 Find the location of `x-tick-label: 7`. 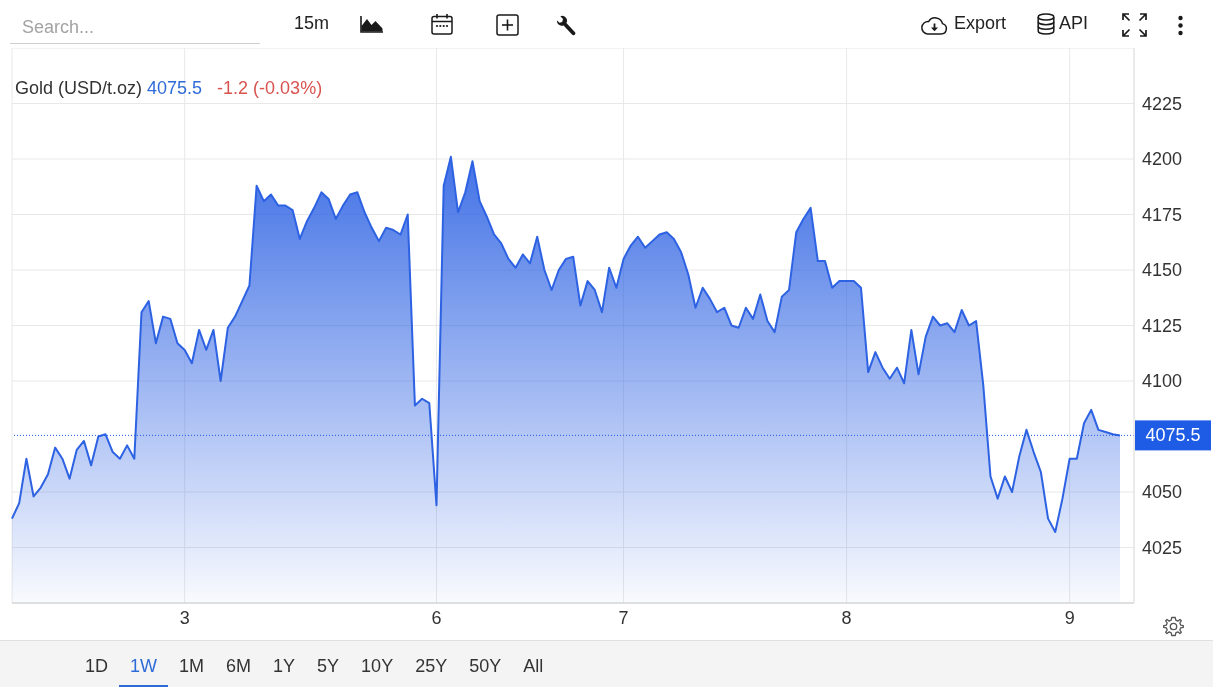

x-tick-label: 7 is located at coordinates (623, 617).